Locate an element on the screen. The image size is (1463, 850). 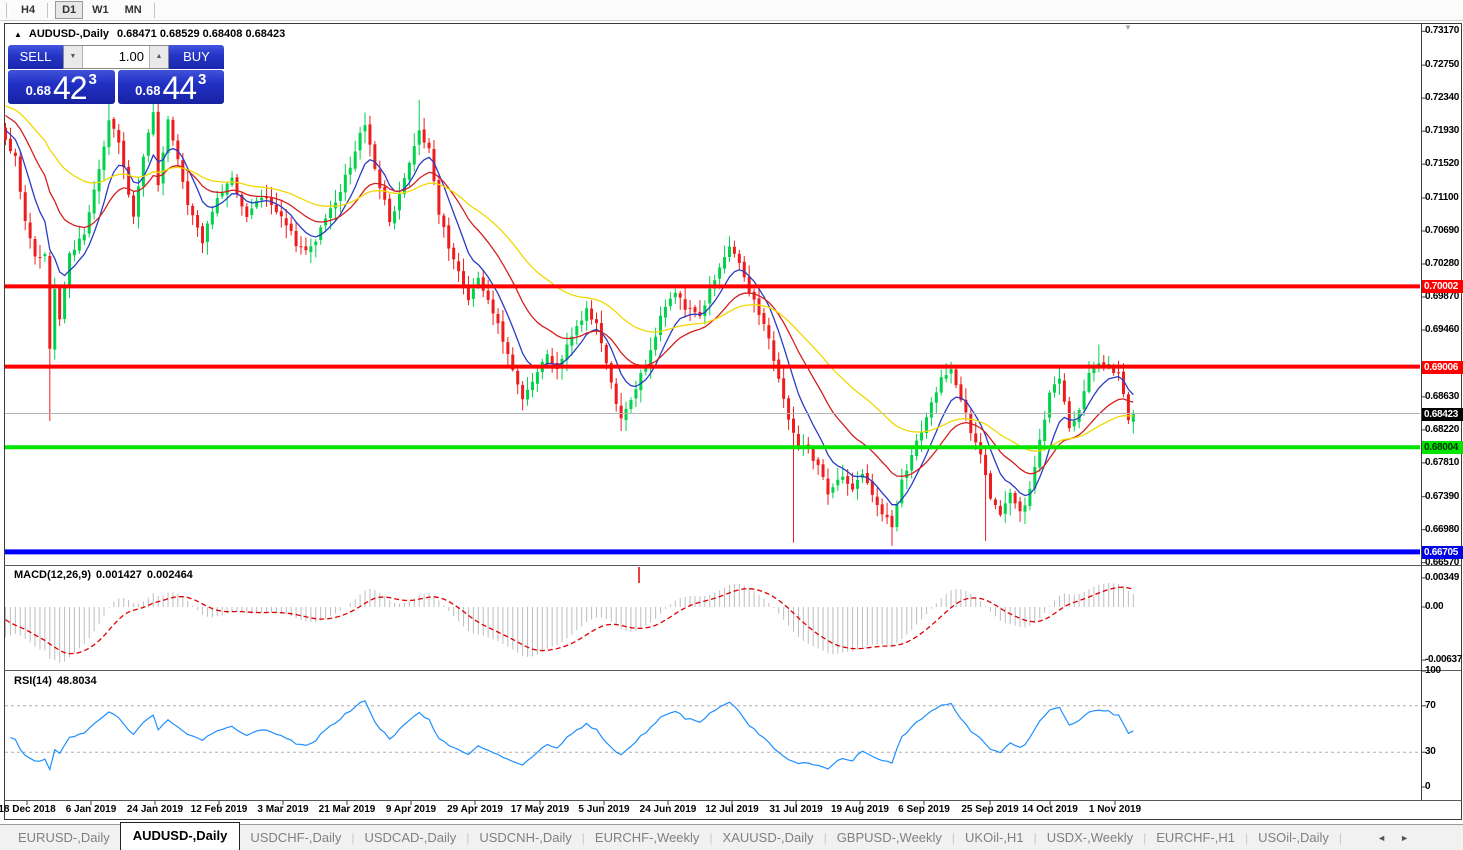
price-axis-label: 0.70690 is located at coordinates (1442, 230).